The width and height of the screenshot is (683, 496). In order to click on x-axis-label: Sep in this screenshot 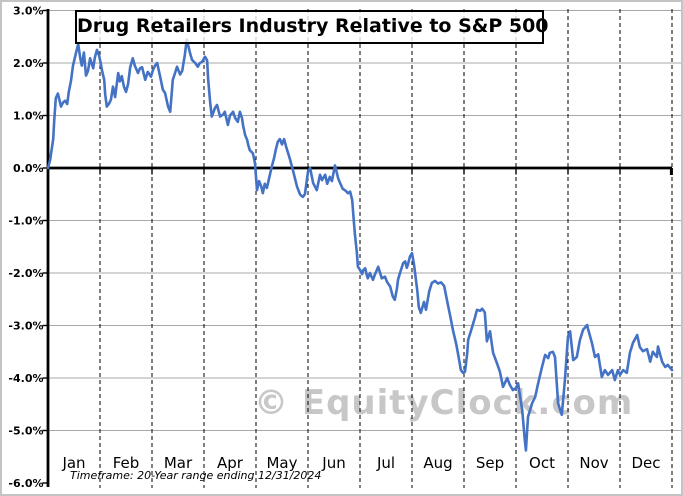, I will do `click(490, 463)`.